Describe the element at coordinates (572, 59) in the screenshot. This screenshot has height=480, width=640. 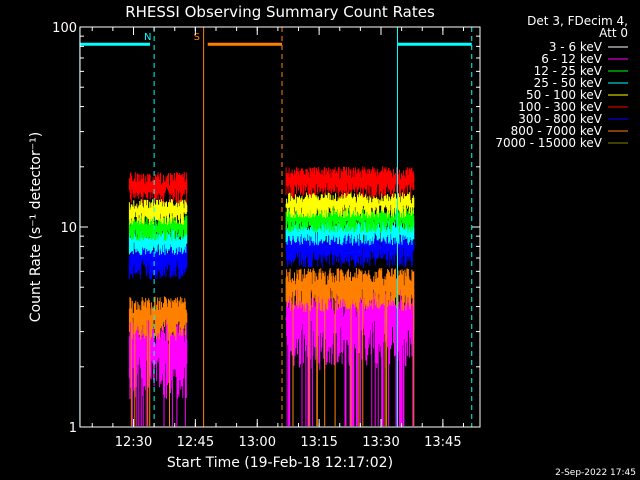
I see `legend-label: 6 - 12 keV` at that location.